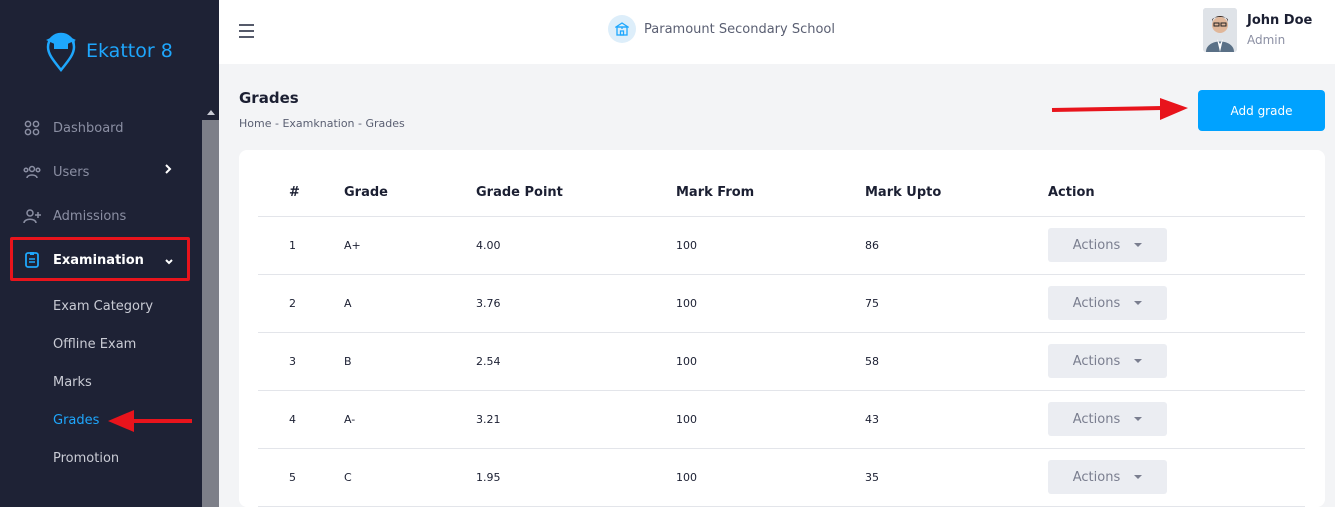  What do you see at coordinates (576, 245) in the screenshot?
I see `cell-grade-point: 4.00` at bounding box center [576, 245].